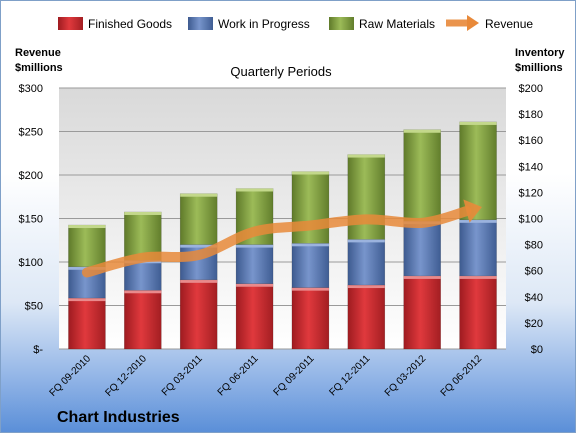 This screenshot has width=576, height=433. What do you see at coordinates (531, 89) in the screenshot?
I see `right-tick-label: $200` at bounding box center [531, 89].